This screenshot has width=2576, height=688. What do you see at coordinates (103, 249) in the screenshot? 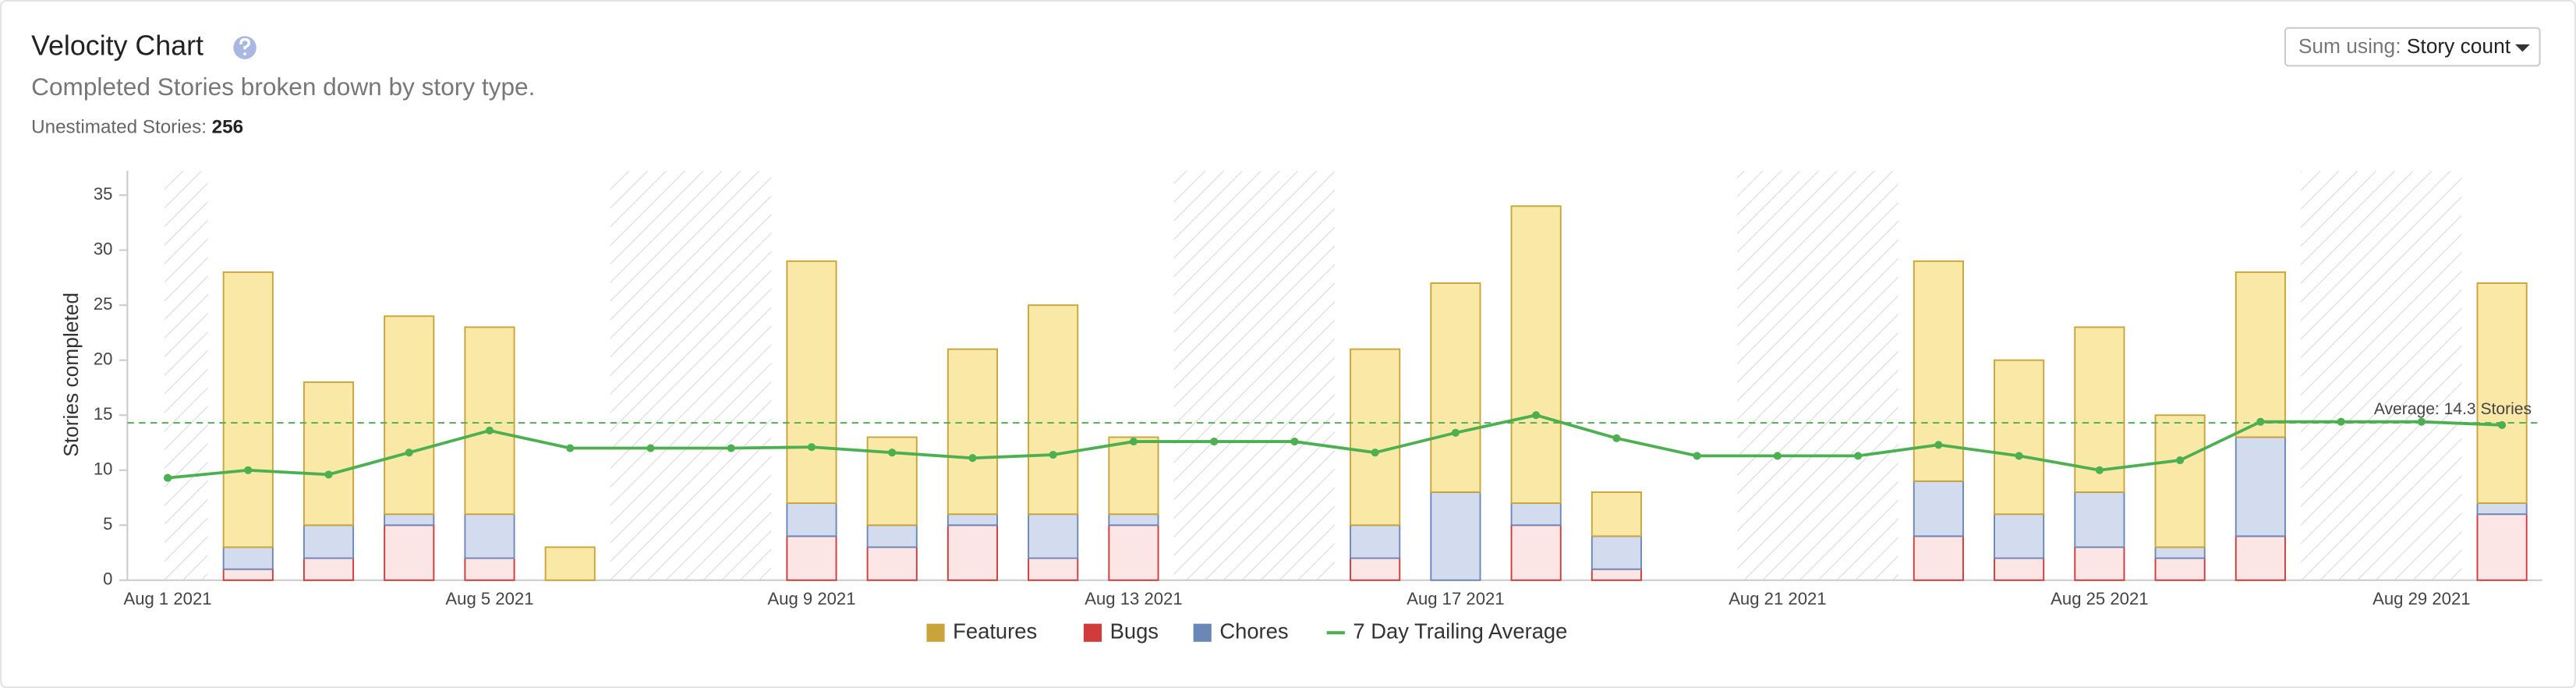
I see `y-tick-label: 30` at bounding box center [103, 249].